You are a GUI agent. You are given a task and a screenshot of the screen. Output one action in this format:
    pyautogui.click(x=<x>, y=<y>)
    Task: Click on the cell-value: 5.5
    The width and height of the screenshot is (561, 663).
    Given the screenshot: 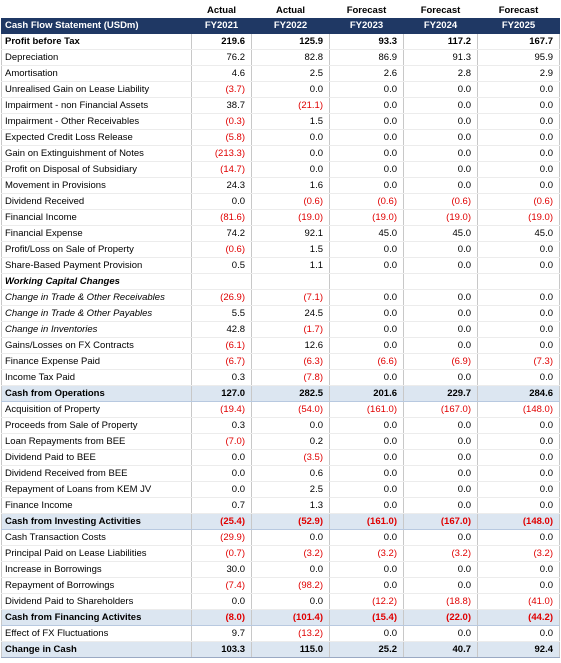 What is the action you would take?
    pyautogui.click(x=221, y=313)
    